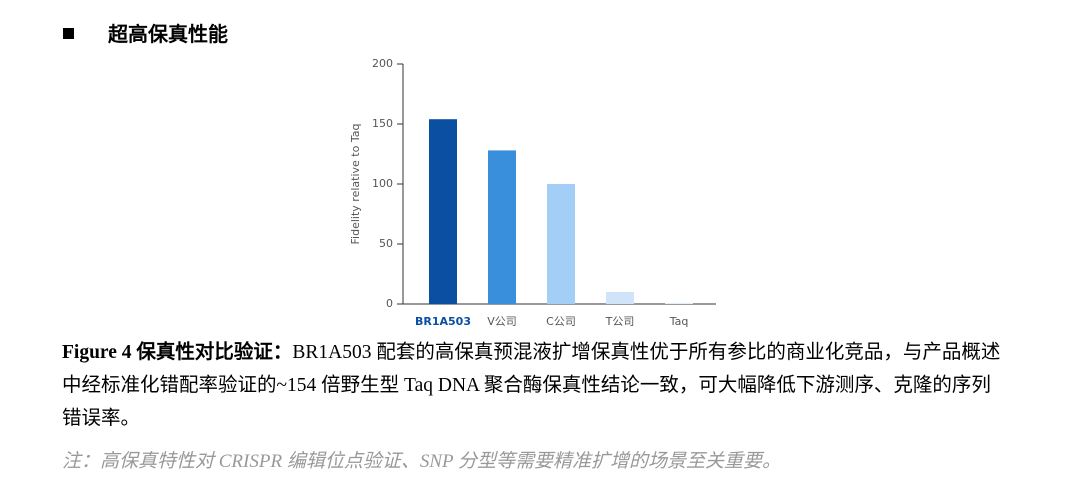 The height and width of the screenshot is (485, 1065). Describe the element at coordinates (168, 35) in the screenshot. I see `heading: 超高保真性能` at that location.